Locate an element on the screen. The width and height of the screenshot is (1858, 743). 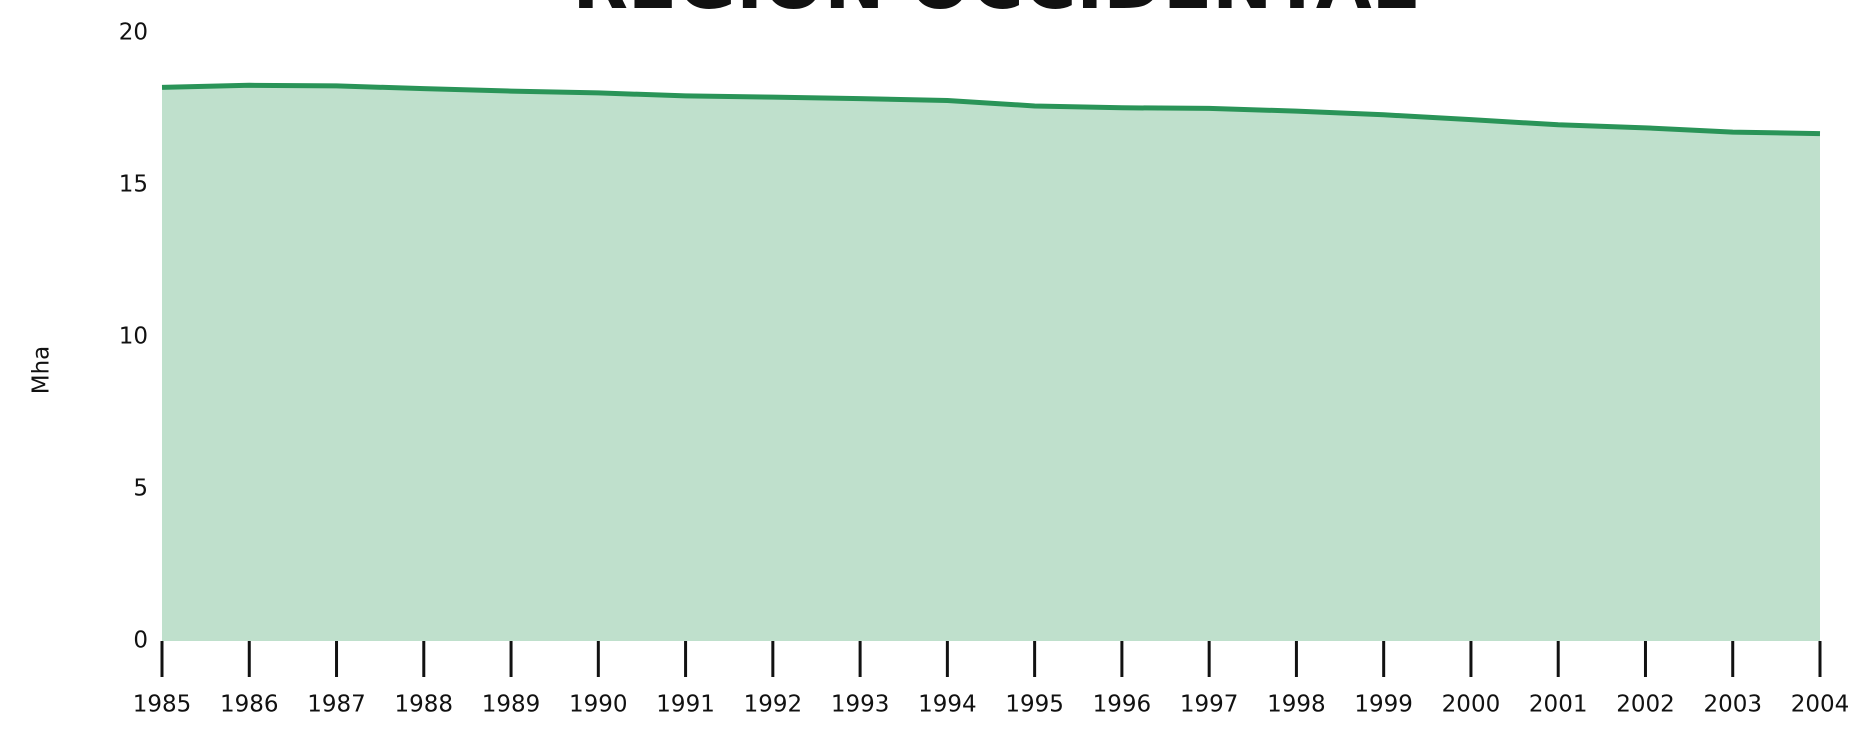
area-line is located at coordinates (991, 109).